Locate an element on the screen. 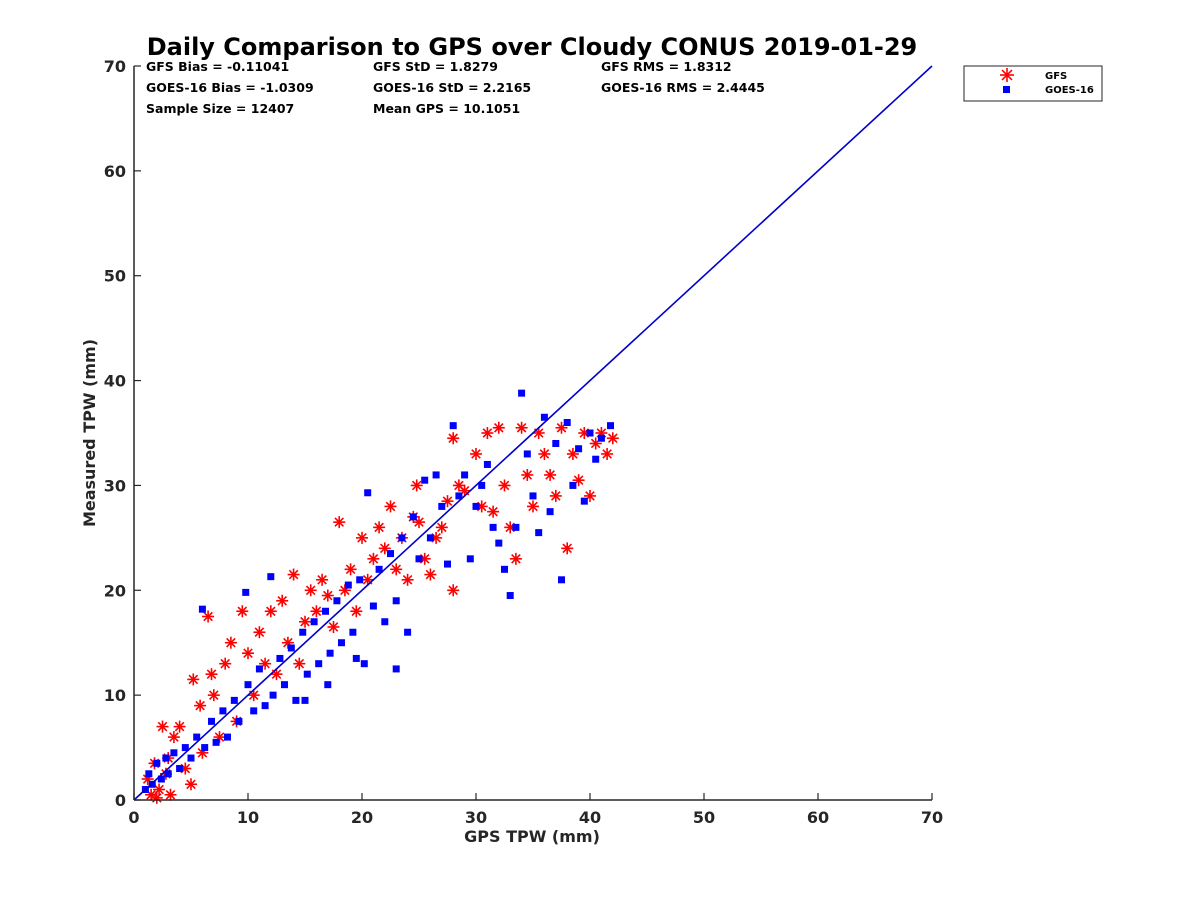  y-tick-label: 60 is located at coordinates (115, 171).